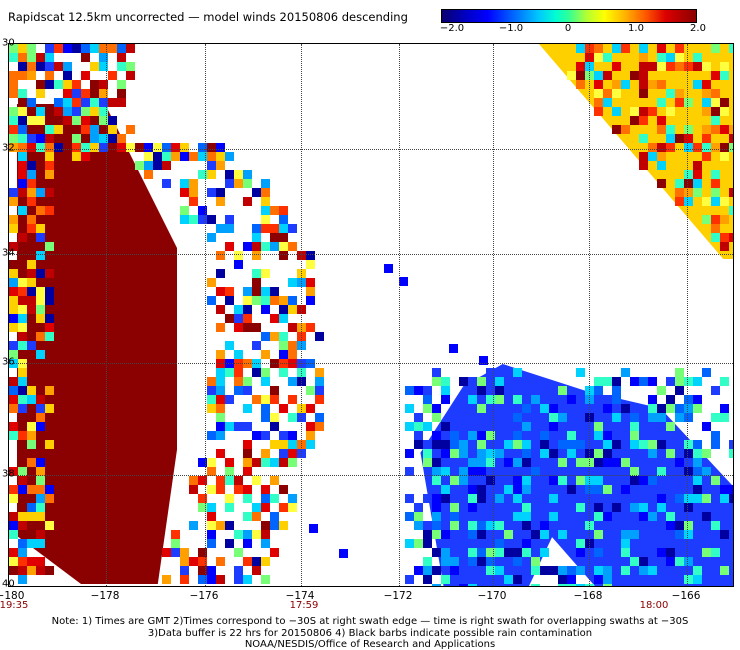 The width and height of the screenshot is (740, 650). I want to click on time-label: 19:35, so click(14, 605).